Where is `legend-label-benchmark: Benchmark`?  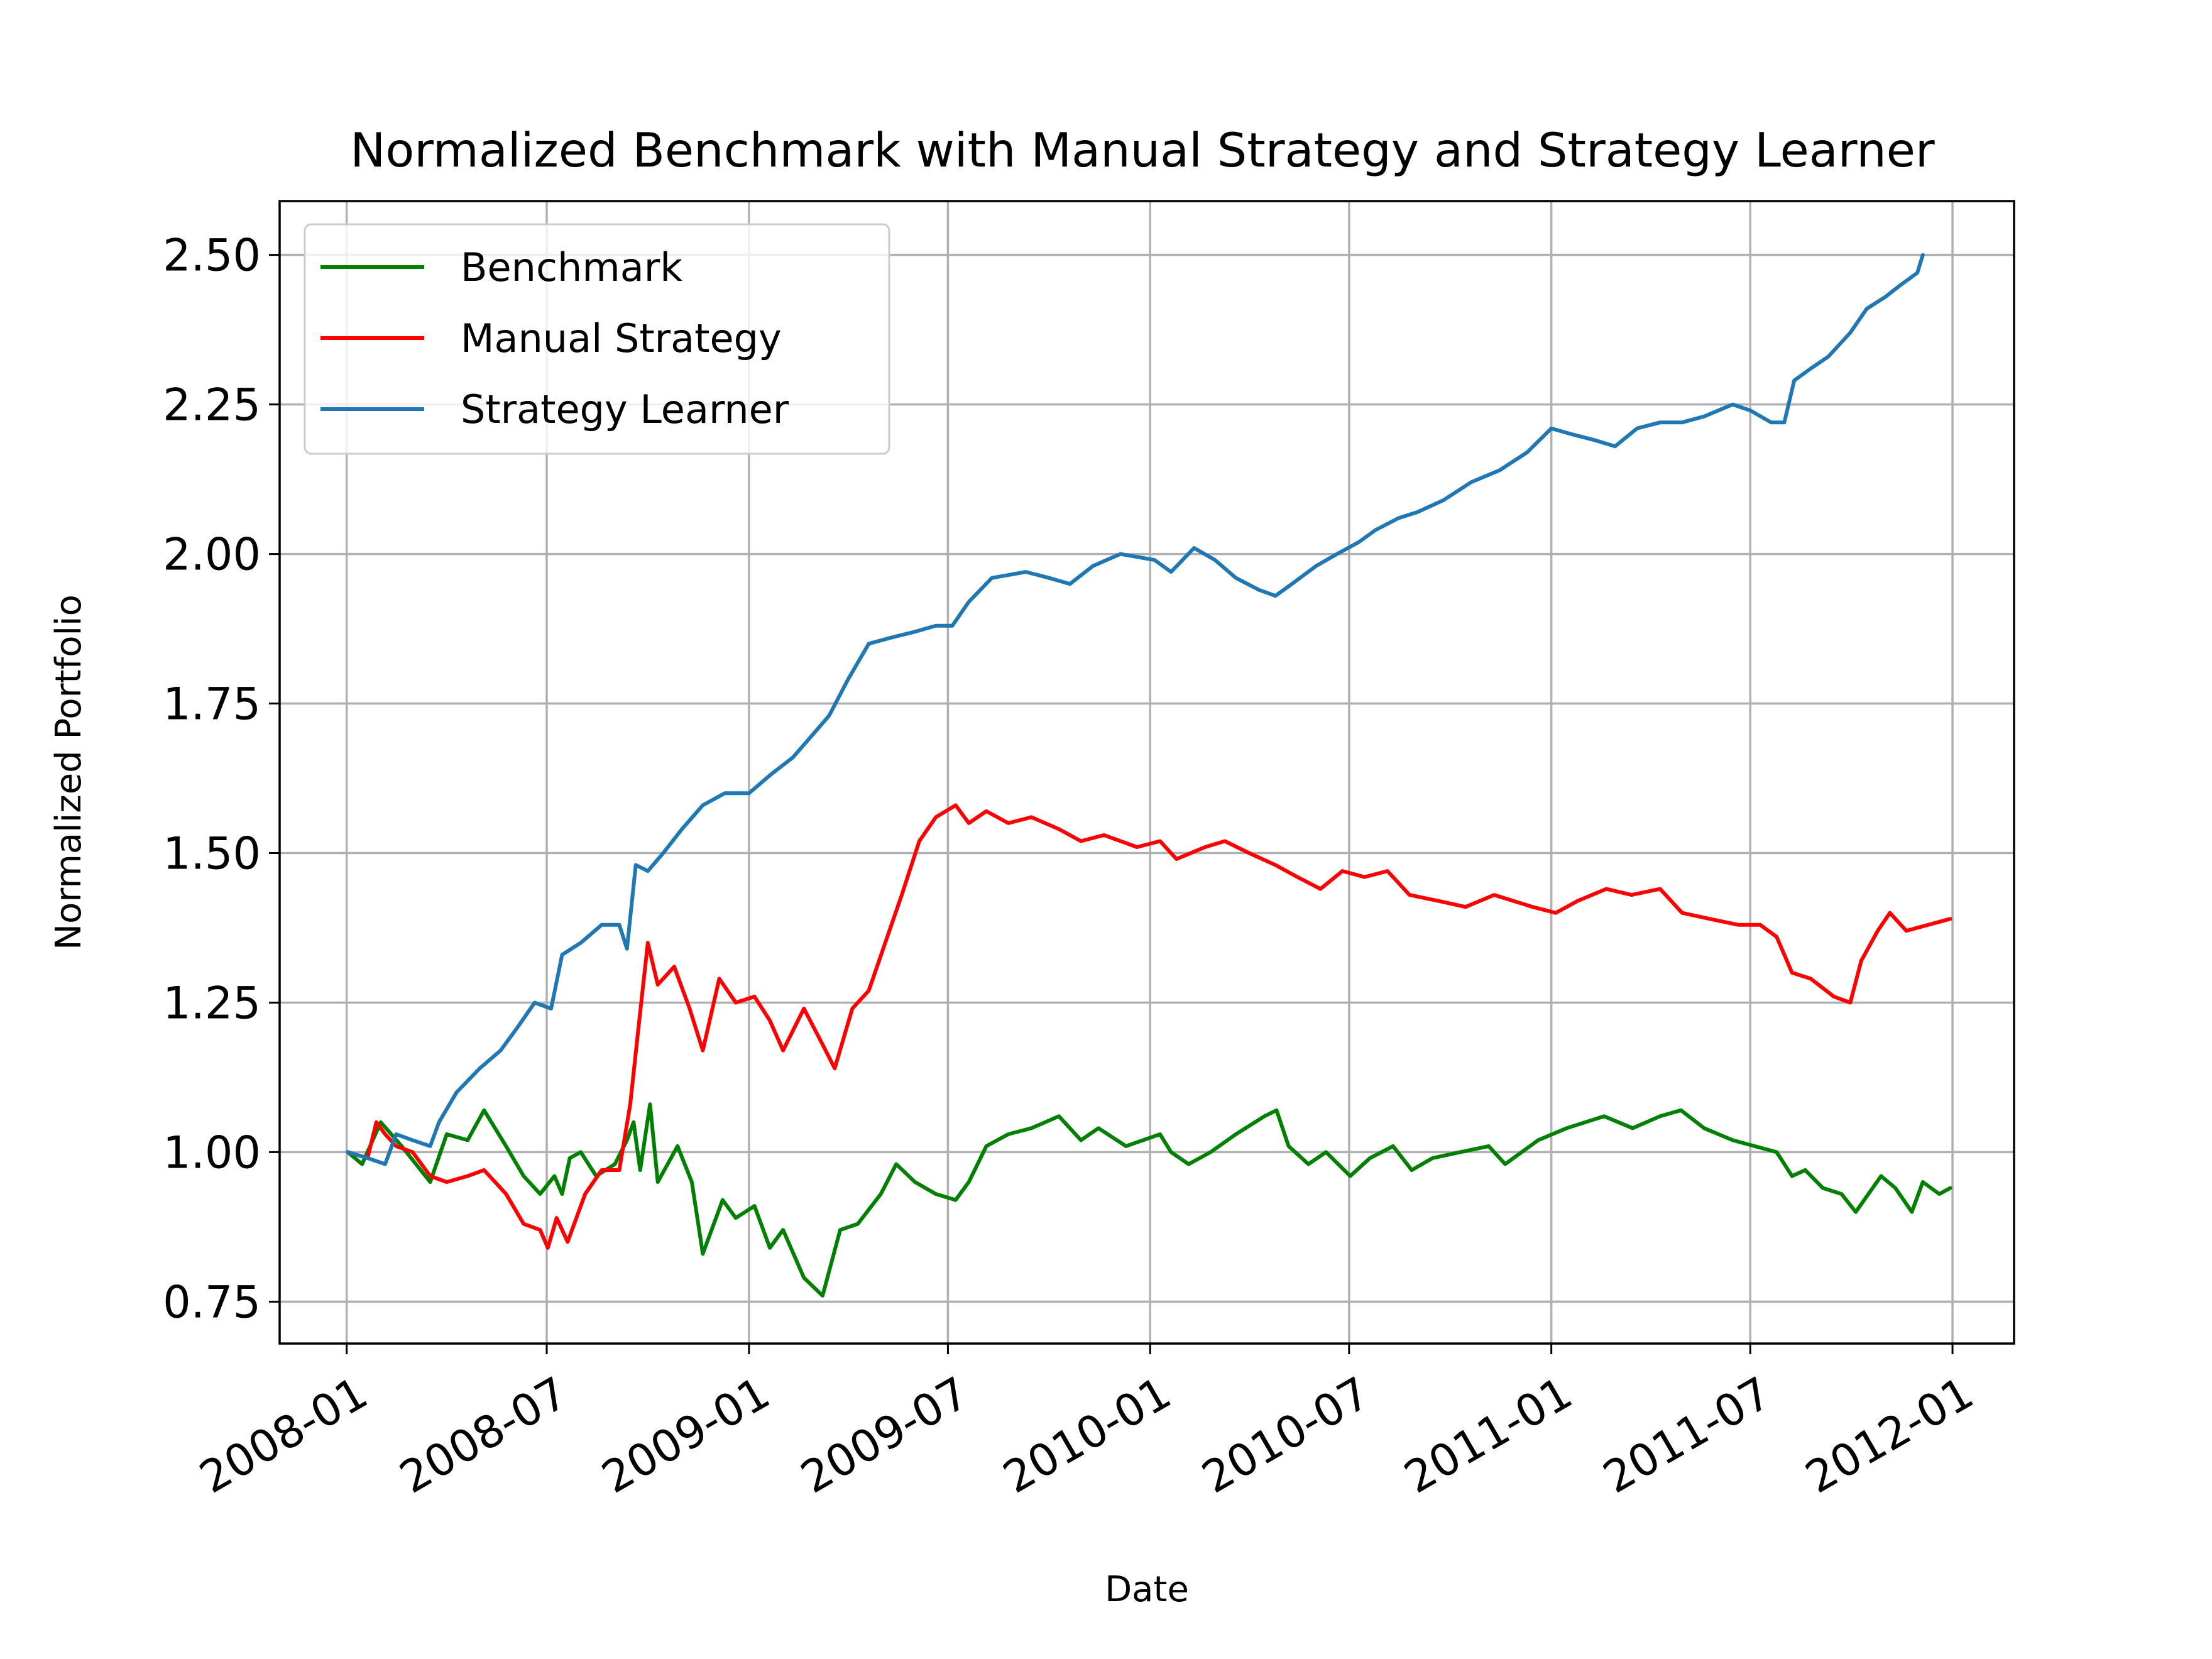
legend-label-benchmark: Benchmark is located at coordinates (571, 267).